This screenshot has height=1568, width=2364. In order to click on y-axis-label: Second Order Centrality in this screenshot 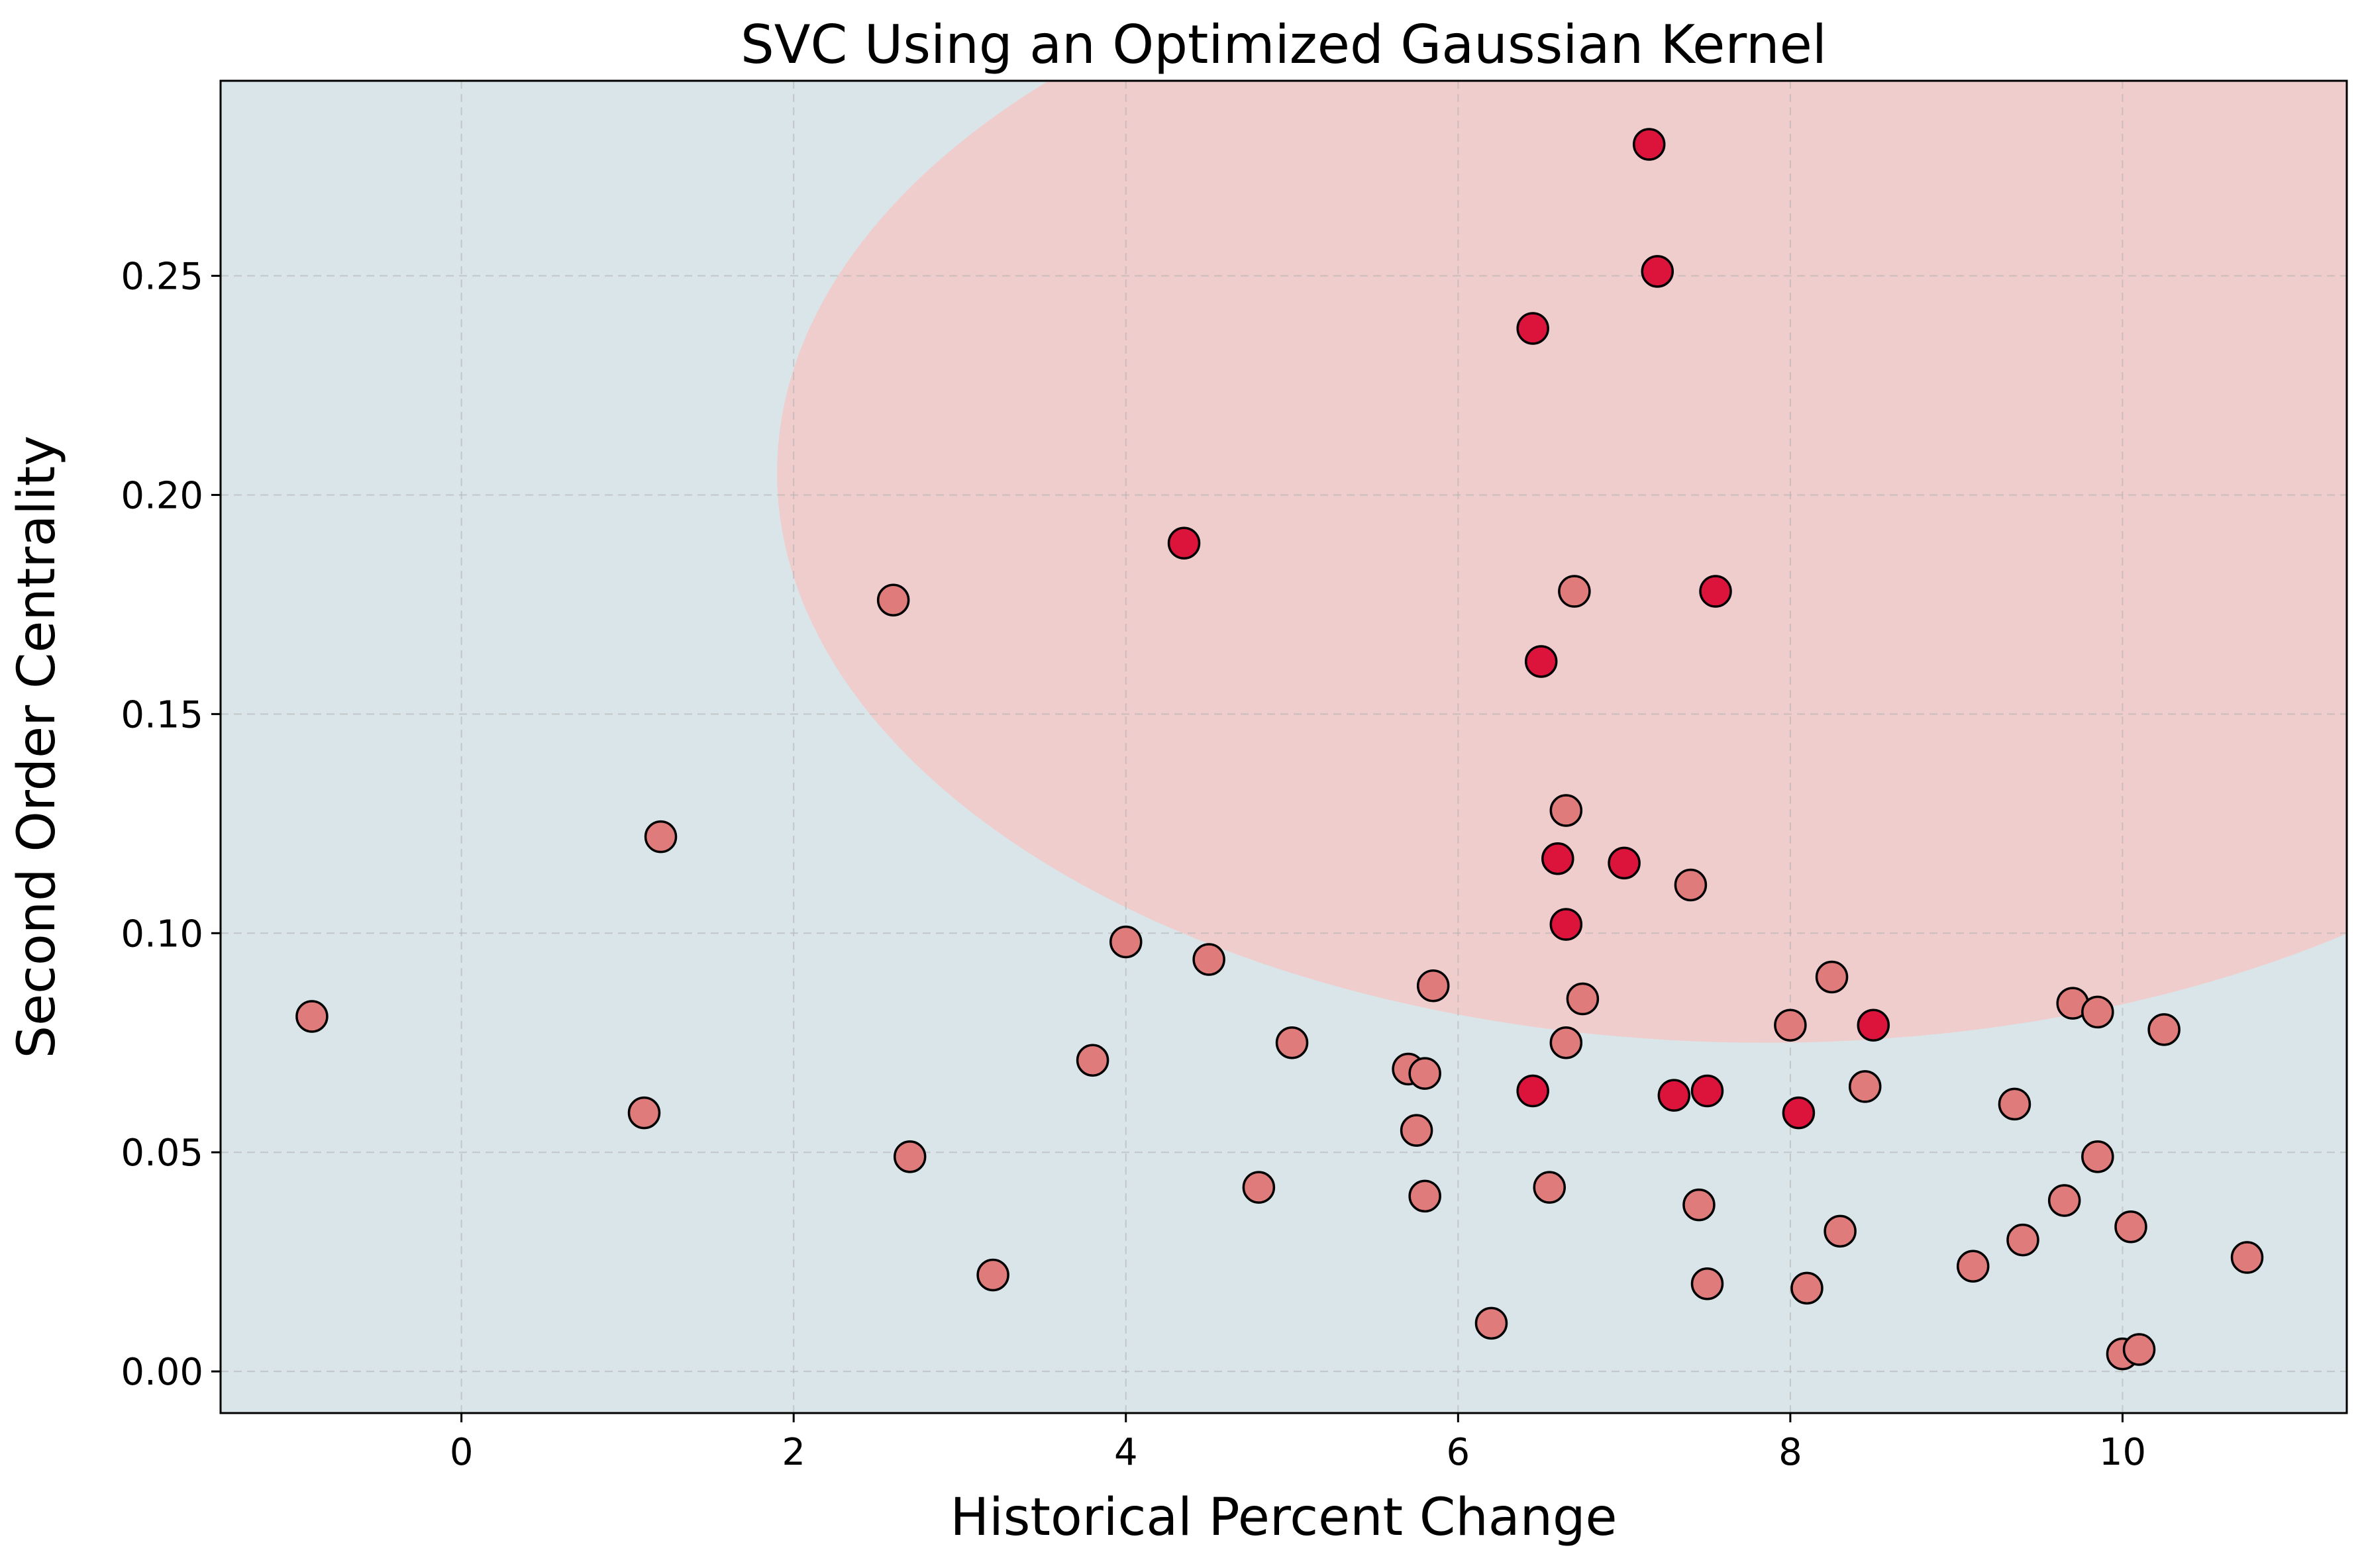, I will do `click(37, 747)`.